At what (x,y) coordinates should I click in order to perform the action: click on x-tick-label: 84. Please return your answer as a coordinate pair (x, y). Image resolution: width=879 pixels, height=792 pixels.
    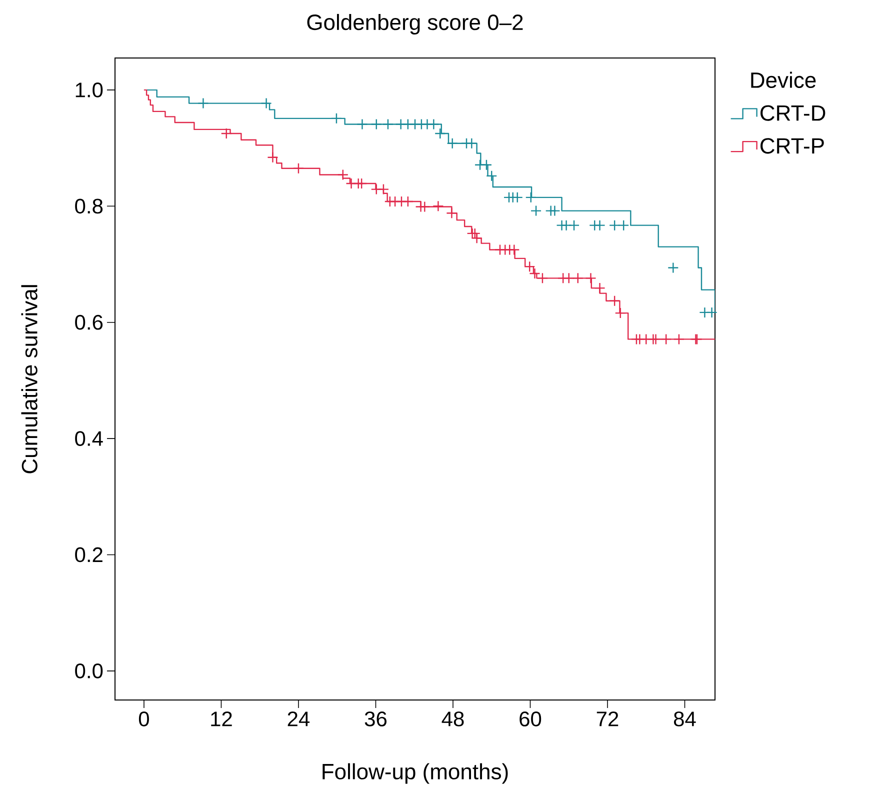
    Looking at the image, I should click on (685, 719).